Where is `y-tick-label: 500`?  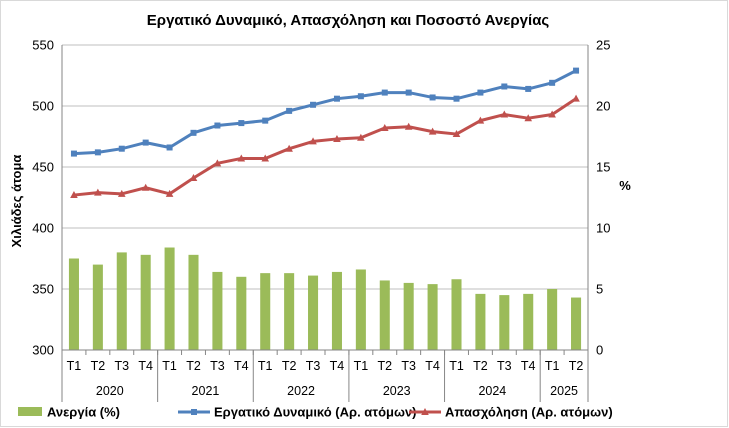 y-tick-label: 500 is located at coordinates (43, 106).